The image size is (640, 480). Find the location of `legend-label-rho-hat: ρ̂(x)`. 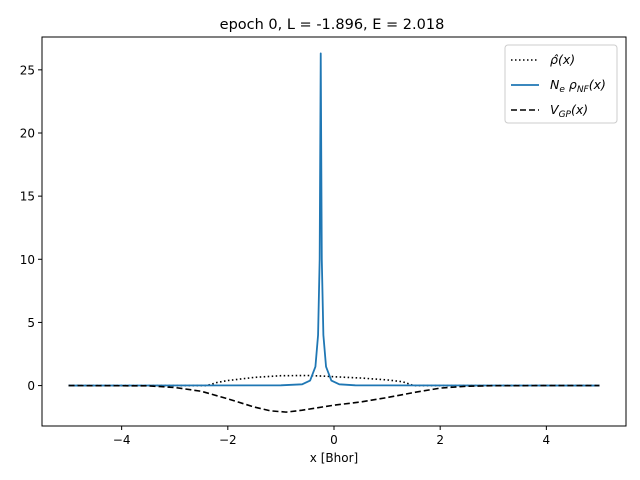

legend-label-rho-hat: ρ̂(x) is located at coordinates (562, 59).